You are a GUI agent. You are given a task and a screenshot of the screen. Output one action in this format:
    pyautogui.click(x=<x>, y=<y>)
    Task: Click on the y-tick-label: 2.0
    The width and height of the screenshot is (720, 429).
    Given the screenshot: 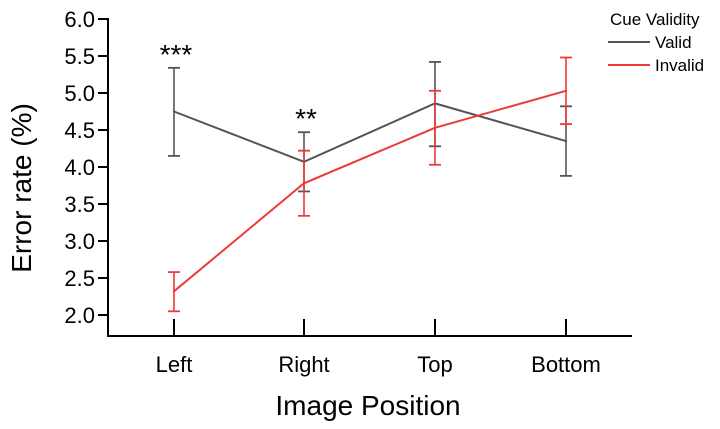 What is the action you would take?
    pyautogui.click(x=79, y=315)
    